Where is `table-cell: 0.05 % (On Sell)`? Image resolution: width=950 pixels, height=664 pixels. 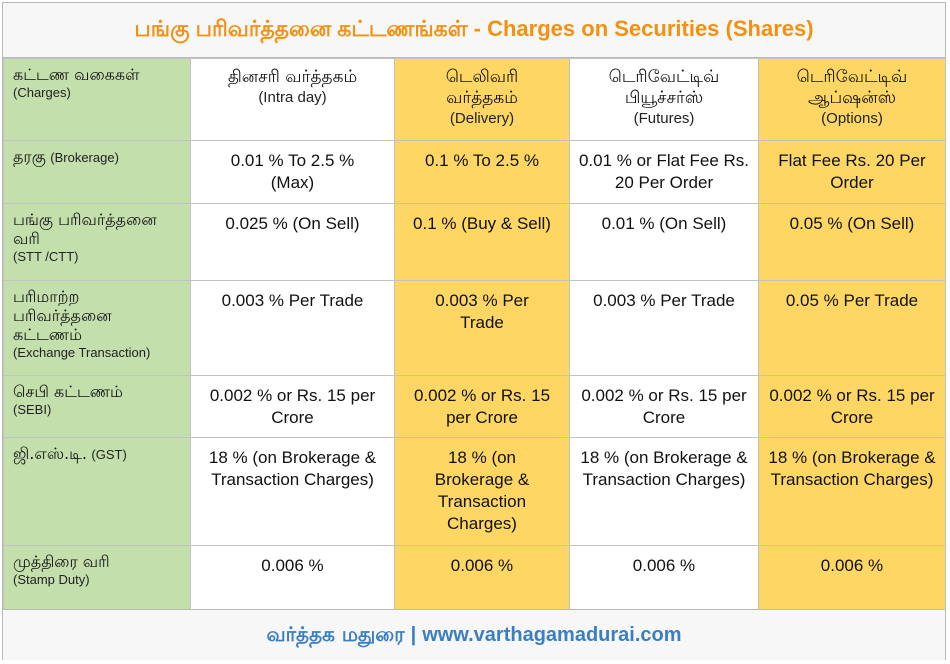
table-cell: 0.05 % (On Sell) is located at coordinates (852, 242).